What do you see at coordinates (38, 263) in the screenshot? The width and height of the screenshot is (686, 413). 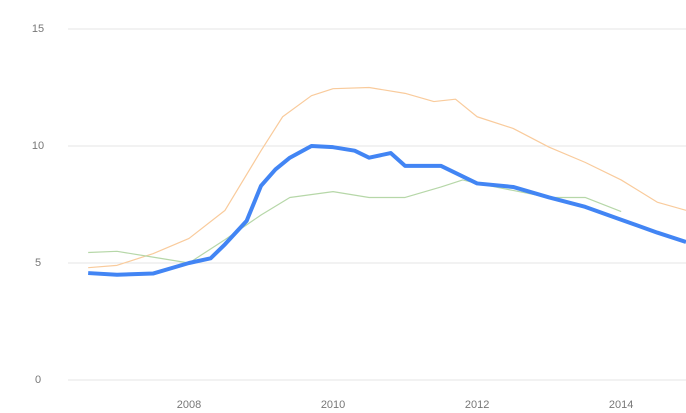 I see `y-tick-label: 5` at bounding box center [38, 263].